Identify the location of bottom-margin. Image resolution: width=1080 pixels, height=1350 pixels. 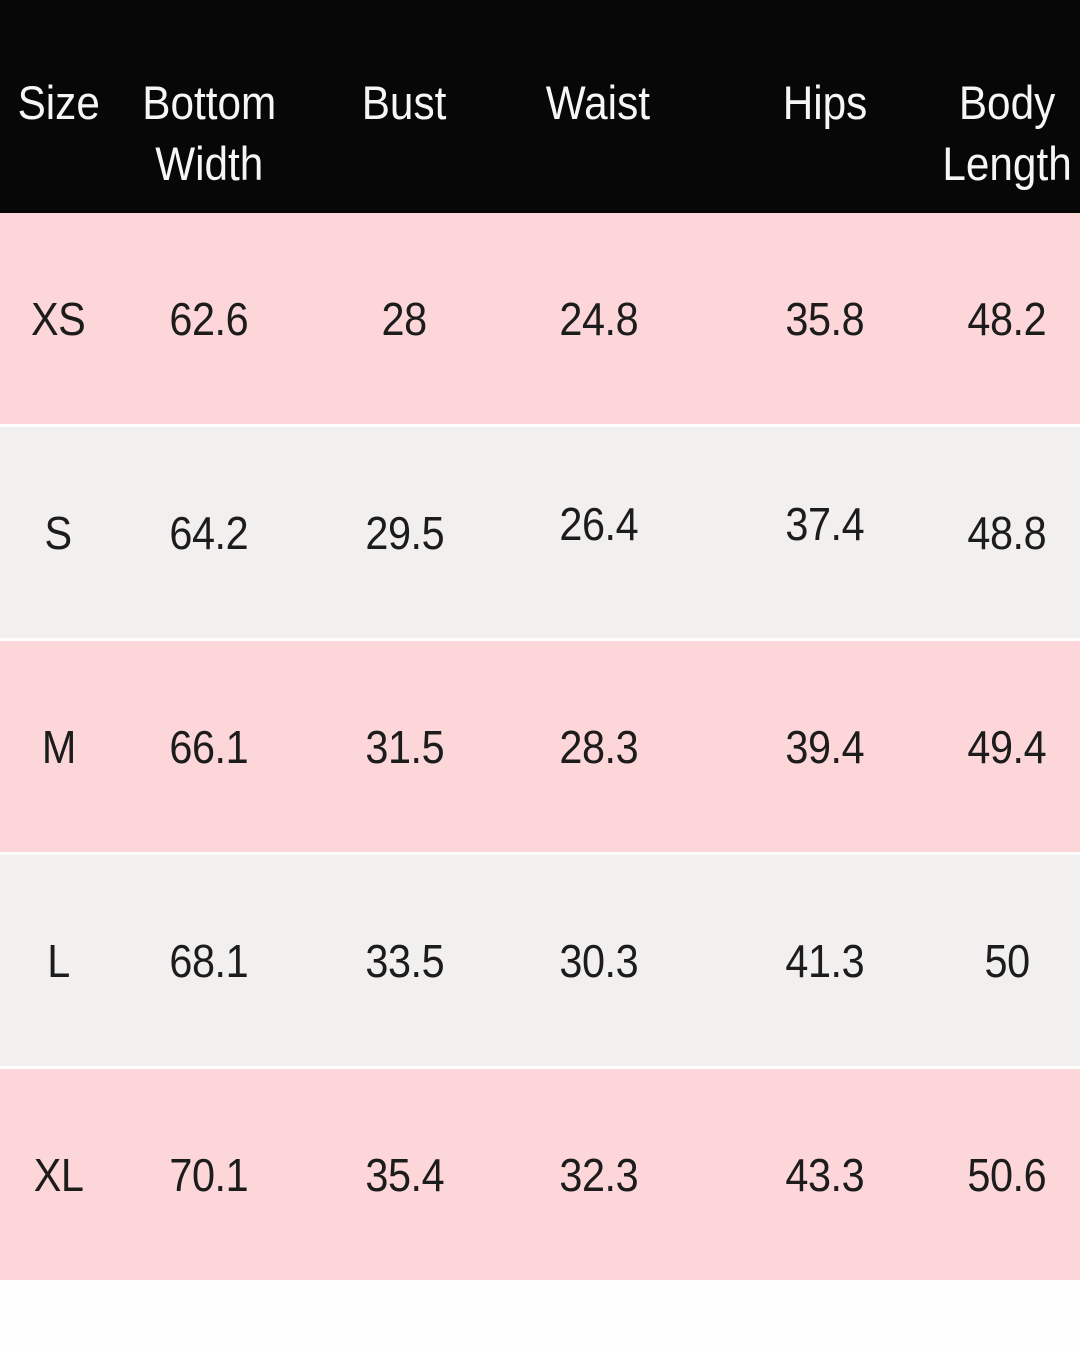
(540, 1316).